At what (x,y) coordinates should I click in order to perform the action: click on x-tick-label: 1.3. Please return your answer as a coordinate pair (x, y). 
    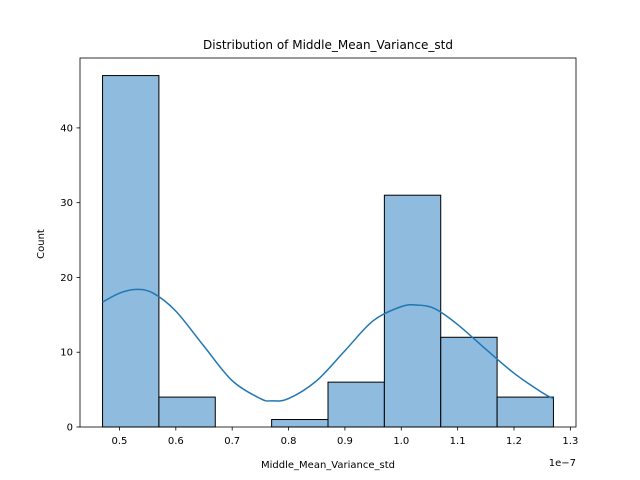
    Looking at the image, I should click on (570, 441).